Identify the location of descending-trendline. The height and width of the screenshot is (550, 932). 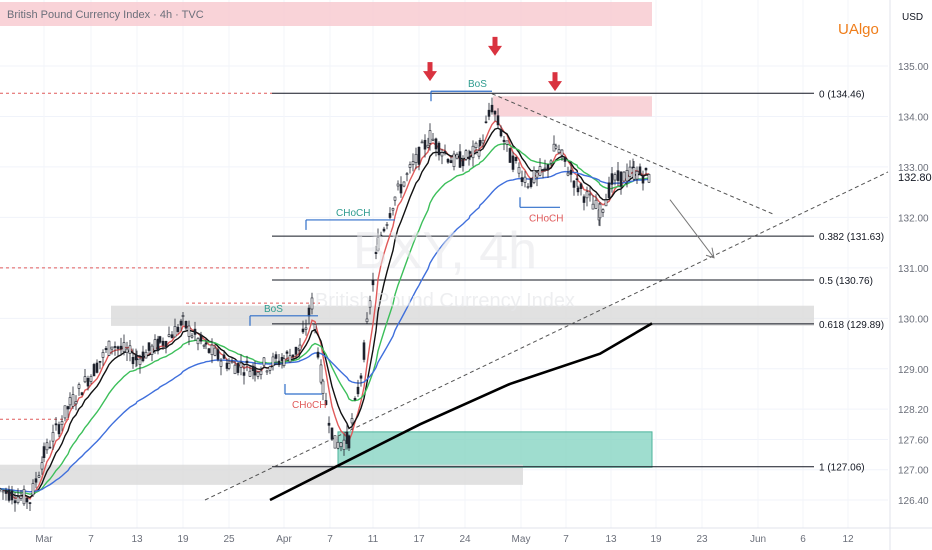
(633, 154).